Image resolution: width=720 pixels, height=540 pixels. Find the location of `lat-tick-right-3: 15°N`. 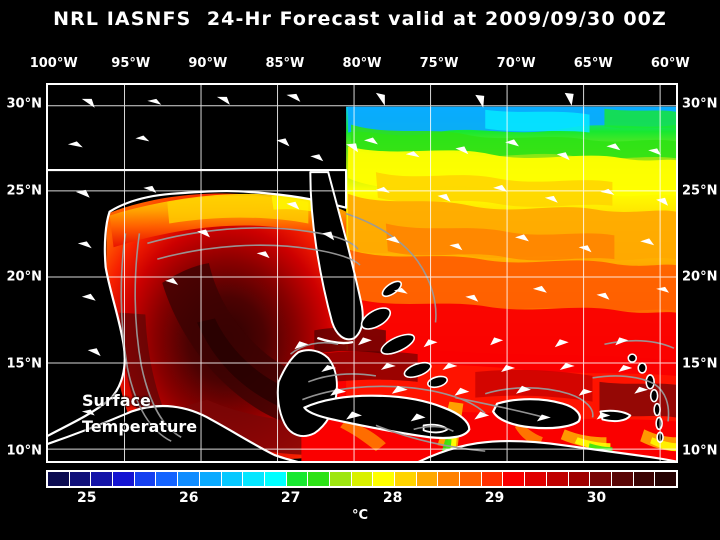

lat-tick-right-3: 15°N is located at coordinates (700, 364).